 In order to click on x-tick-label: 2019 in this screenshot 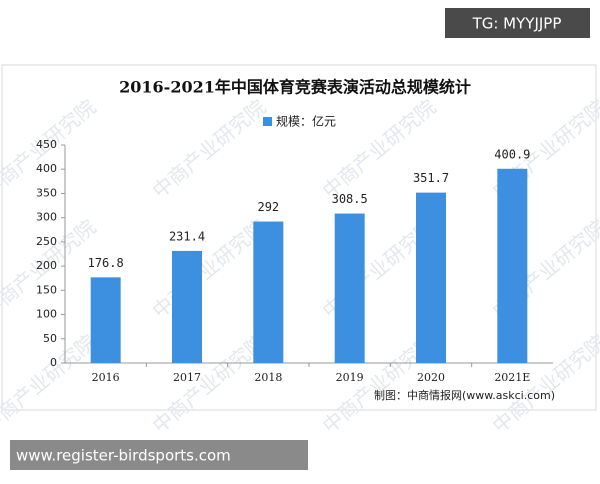, I will do `click(350, 377)`.